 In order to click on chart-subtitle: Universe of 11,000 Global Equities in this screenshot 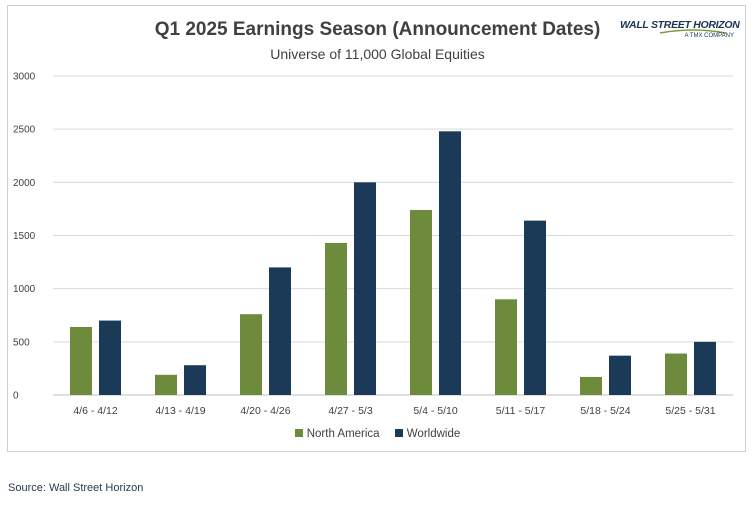, I will do `click(377, 54)`.